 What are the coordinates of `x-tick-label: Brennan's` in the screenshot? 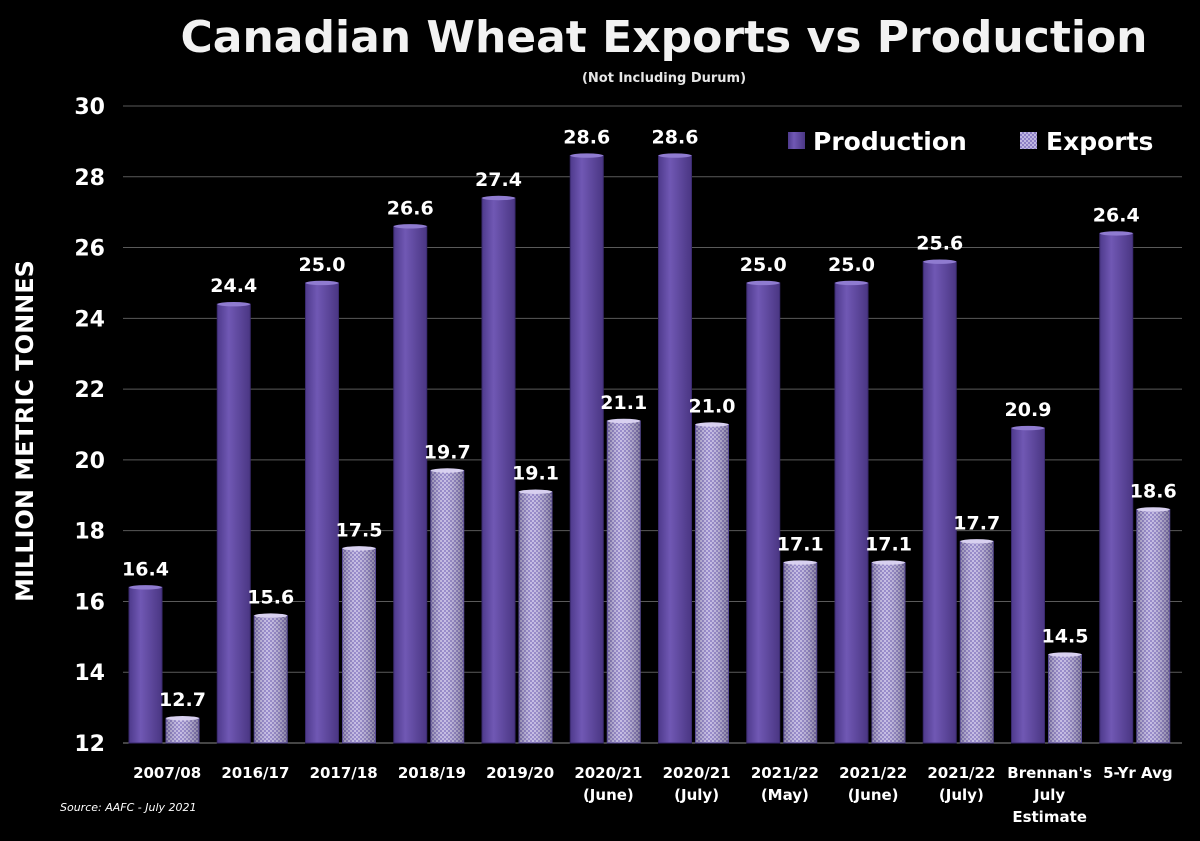 It's located at (1049, 773).